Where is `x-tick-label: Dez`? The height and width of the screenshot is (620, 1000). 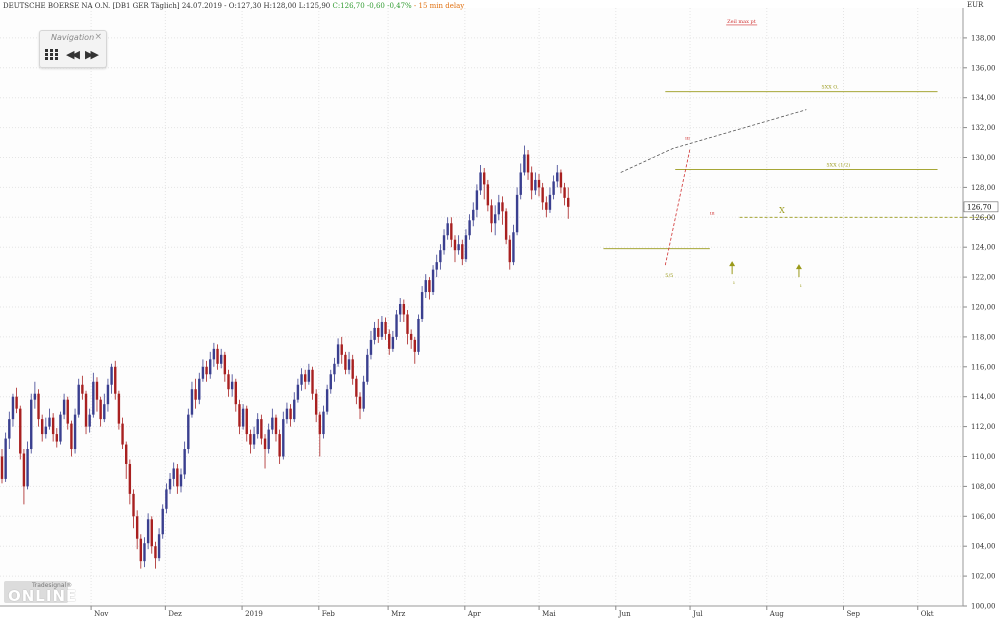
x-tick-label: Dez is located at coordinates (175, 614).